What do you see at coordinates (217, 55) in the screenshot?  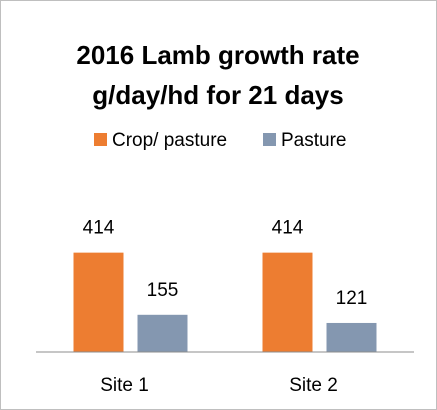 I see `chart-title: 2016 Lamb growth rate` at bounding box center [217, 55].